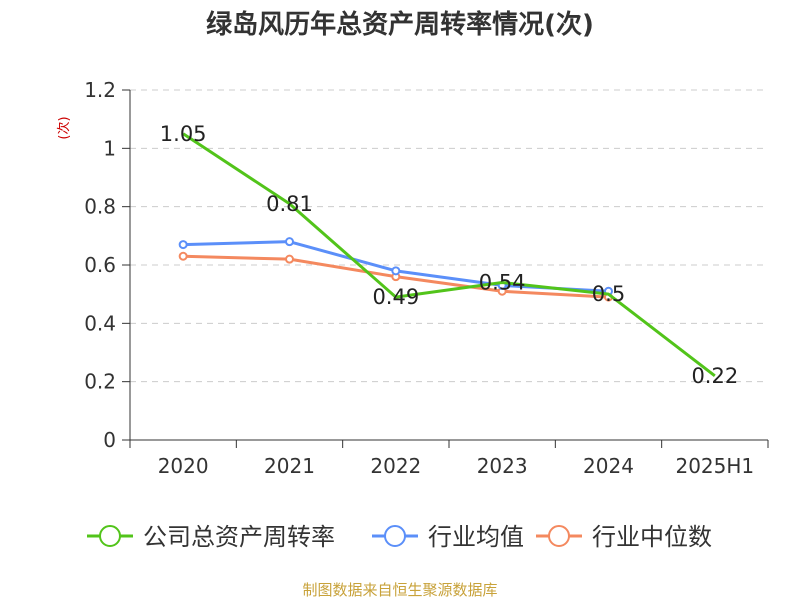 The height and width of the screenshot is (600, 800). Describe the element at coordinates (400, 24) in the screenshot. I see `chart-title: 绿岛风历年总资产周转率情况(次)` at that location.